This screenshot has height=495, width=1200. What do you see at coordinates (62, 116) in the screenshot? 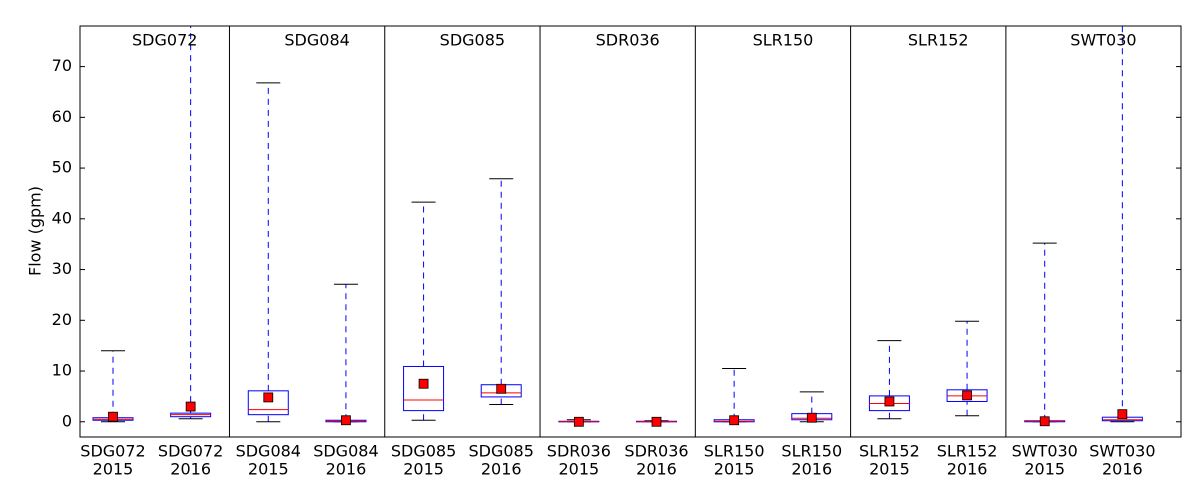
I see `y-tick-label: 60` at bounding box center [62, 116].